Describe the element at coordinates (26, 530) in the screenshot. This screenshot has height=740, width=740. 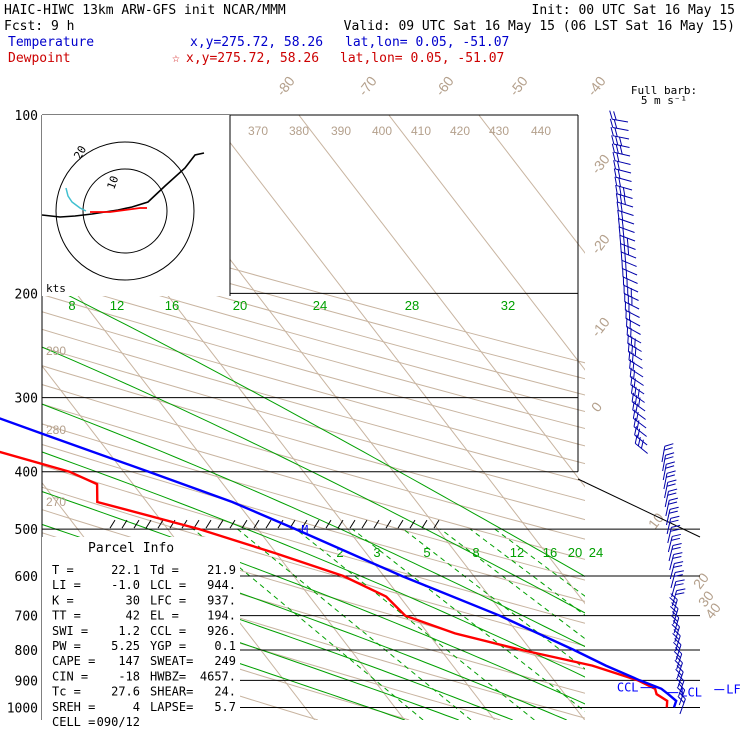
I see `pressure-tick-label: 500` at that location.